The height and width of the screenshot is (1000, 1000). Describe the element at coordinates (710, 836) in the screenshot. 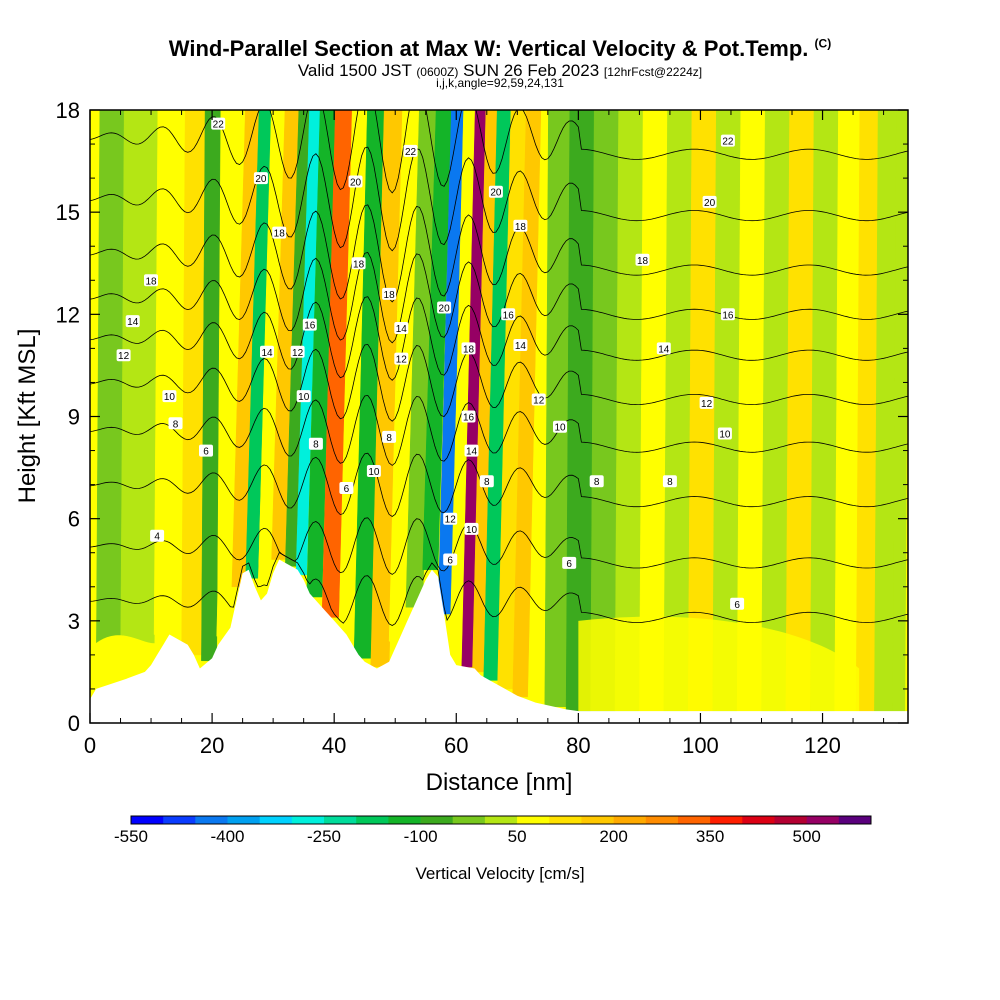

I see `colorbar-tick-label: 350` at that location.